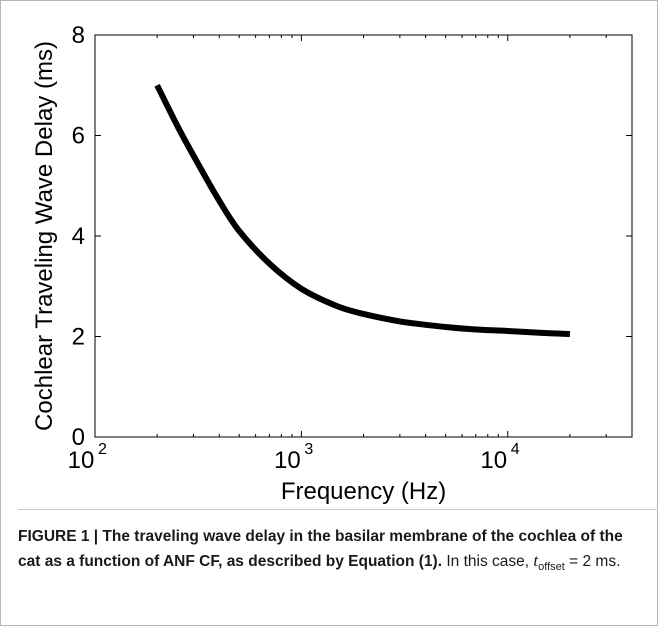  Describe the element at coordinates (78, 437) in the screenshot. I see `y-tick-label-0: 0` at that location.